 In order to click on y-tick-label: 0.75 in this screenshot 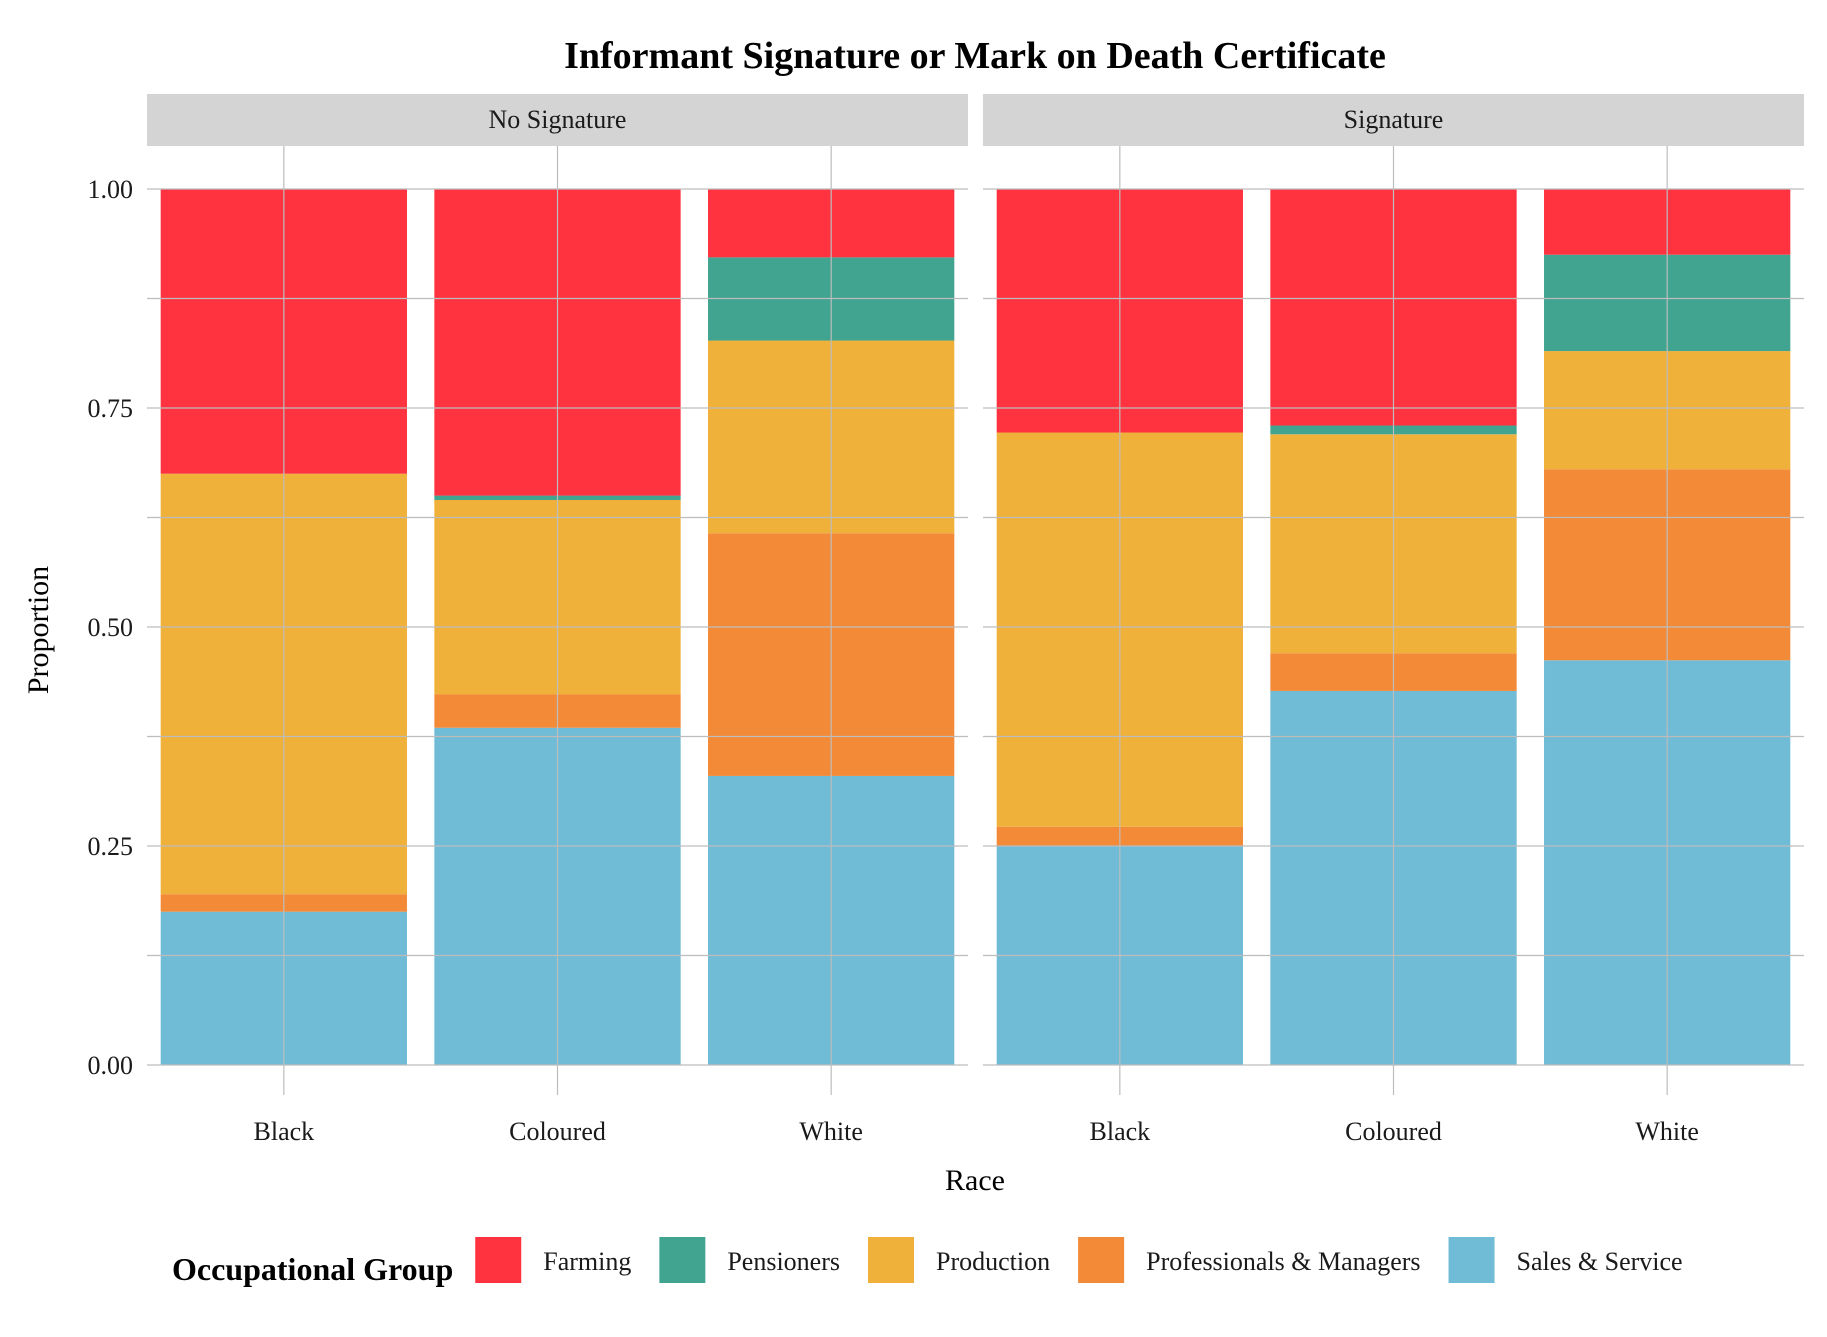, I will do `click(111, 408)`.